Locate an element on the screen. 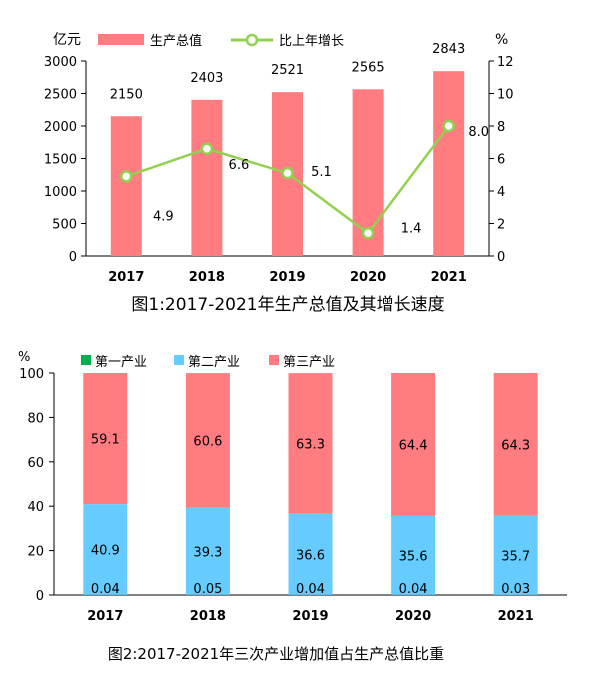 This screenshot has height=678, width=592. right-axis-unit: % is located at coordinates (501, 40).